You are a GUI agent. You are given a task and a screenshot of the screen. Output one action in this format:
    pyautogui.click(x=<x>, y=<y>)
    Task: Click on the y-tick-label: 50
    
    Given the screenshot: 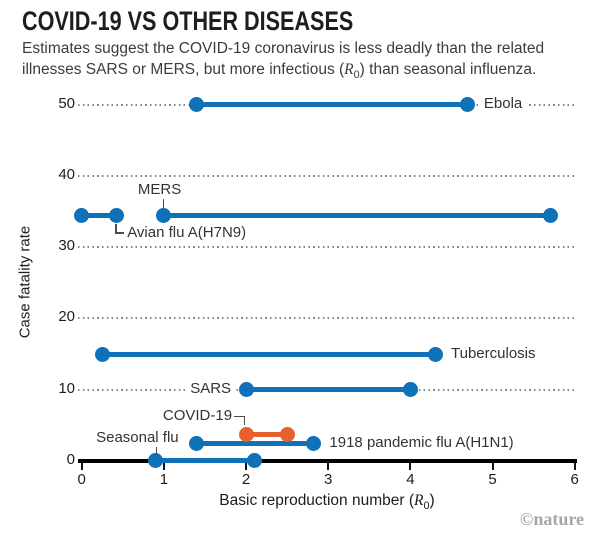 What is the action you would take?
    pyautogui.click(x=66, y=103)
    